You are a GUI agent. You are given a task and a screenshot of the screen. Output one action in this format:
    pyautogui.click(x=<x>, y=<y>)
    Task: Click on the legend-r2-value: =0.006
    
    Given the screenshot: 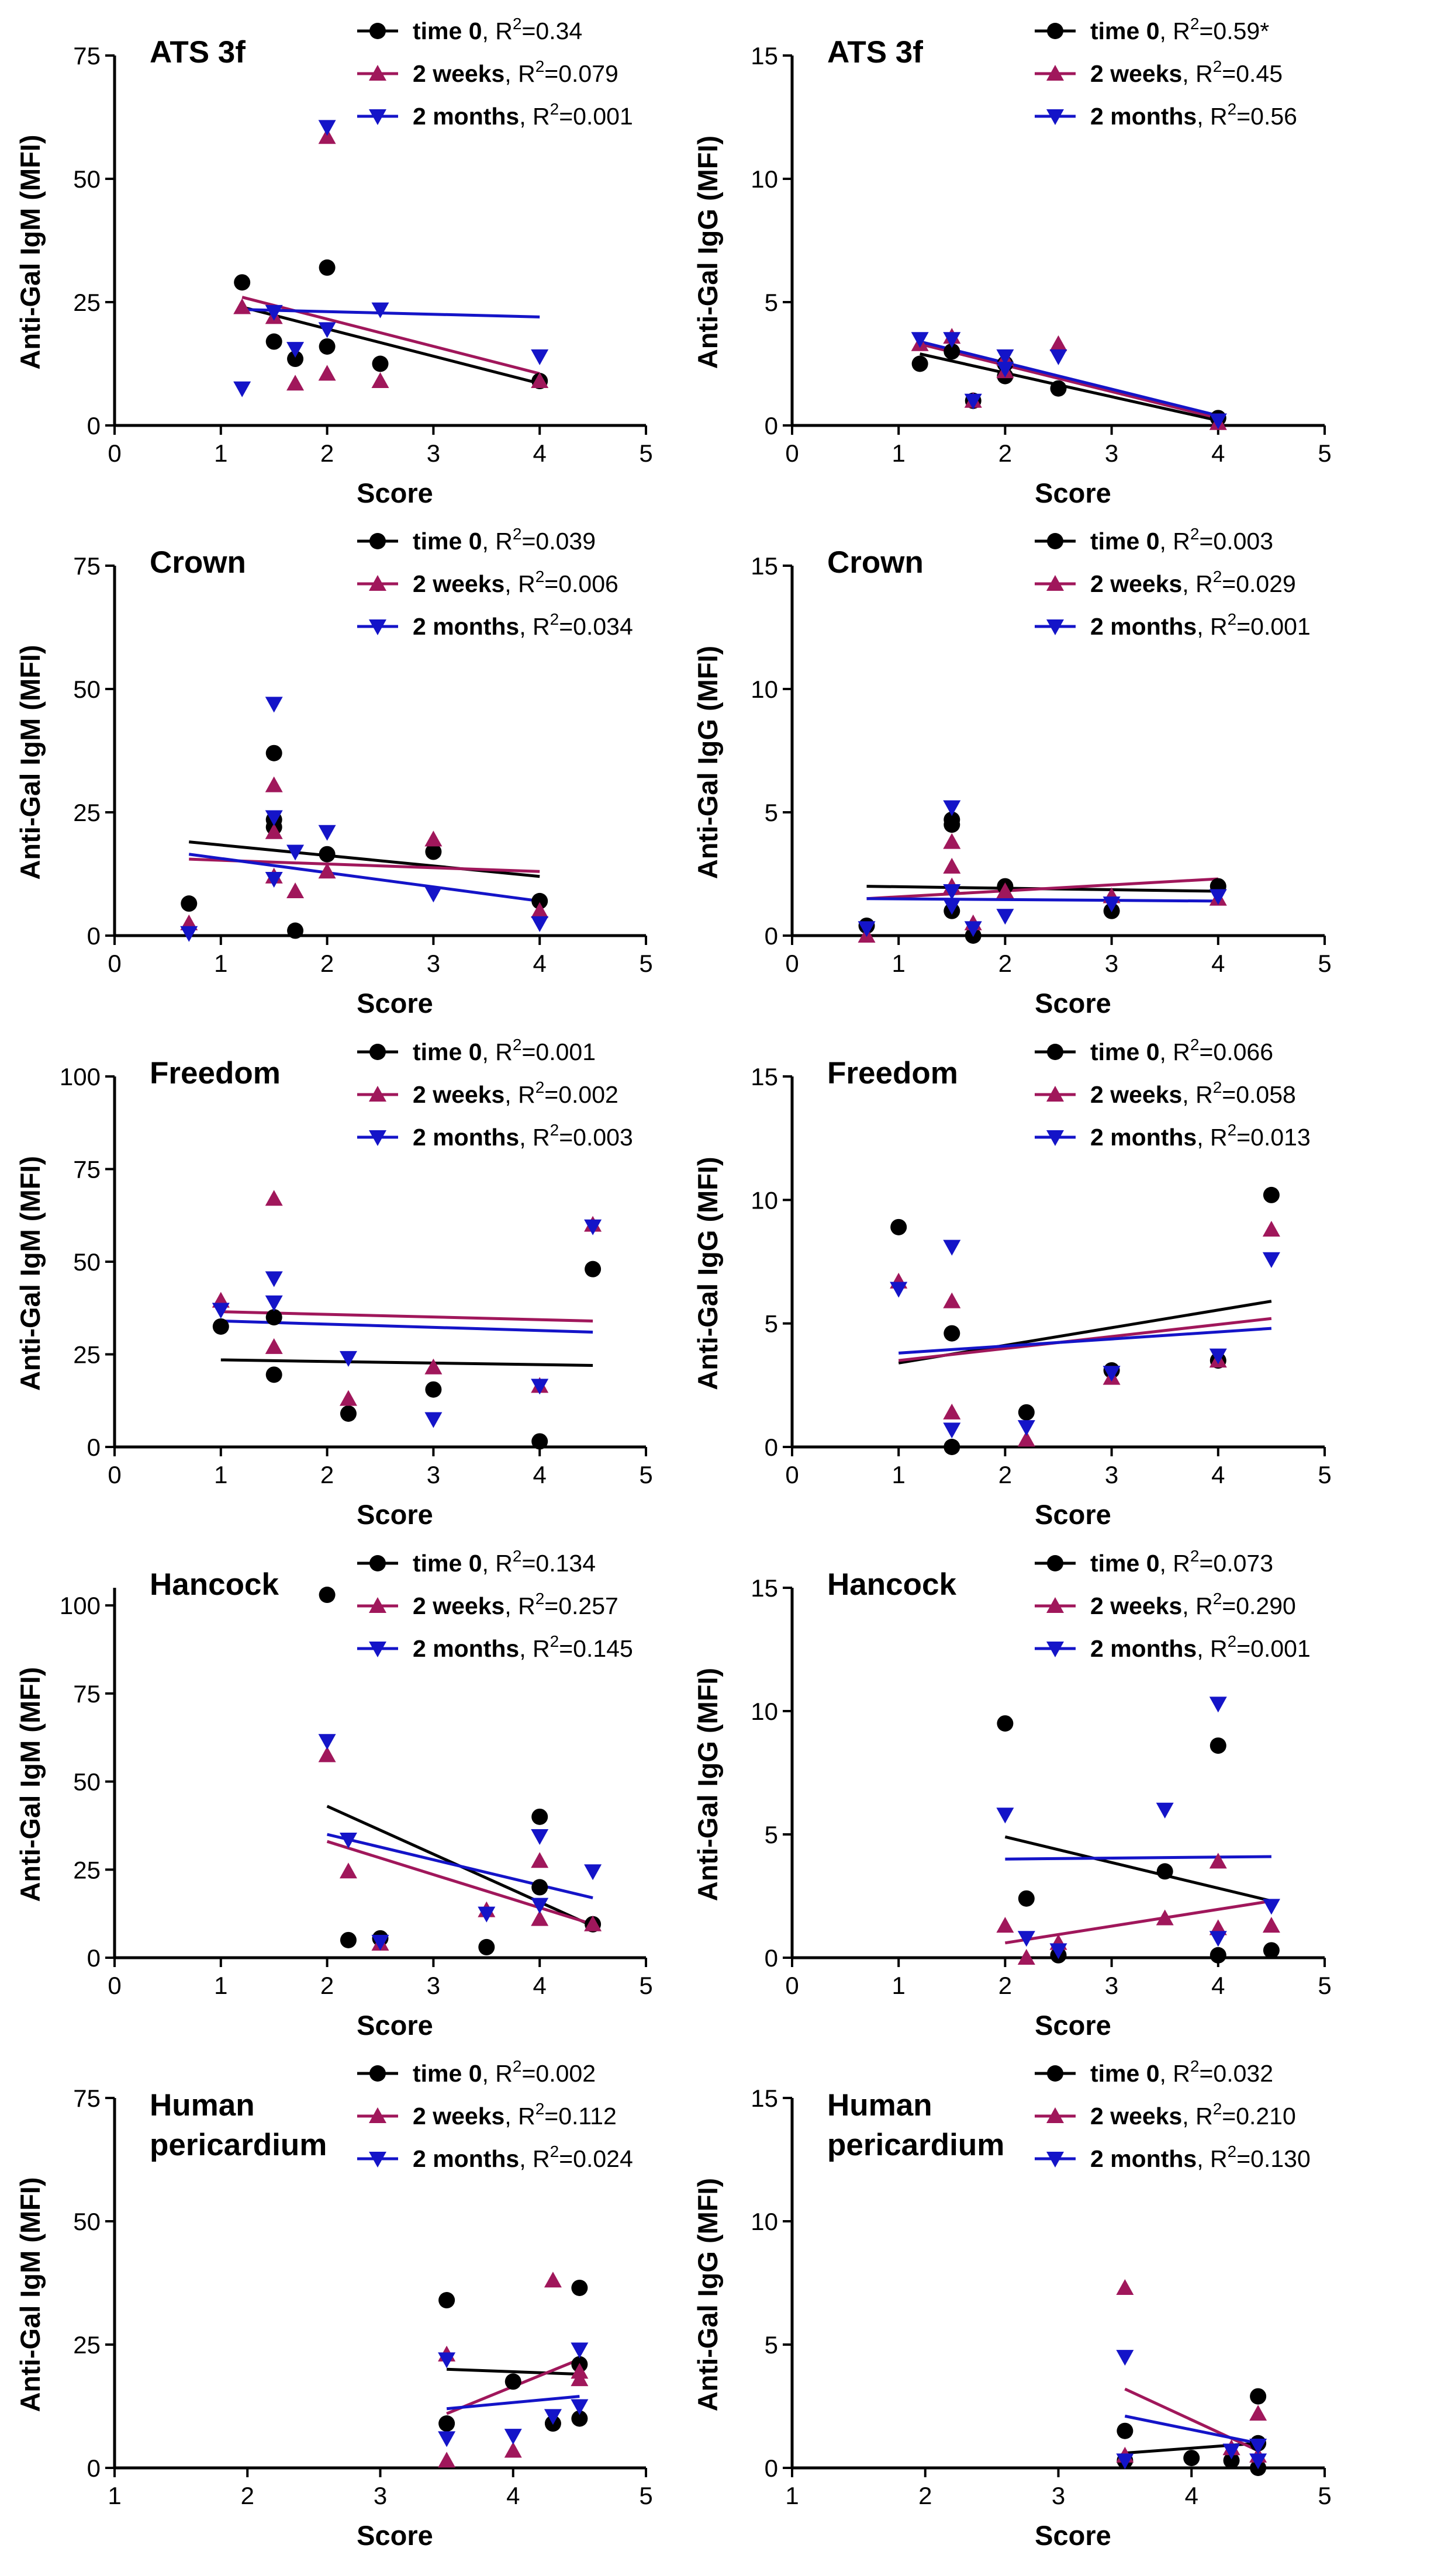 What is the action you would take?
    pyautogui.click(x=581, y=583)
    